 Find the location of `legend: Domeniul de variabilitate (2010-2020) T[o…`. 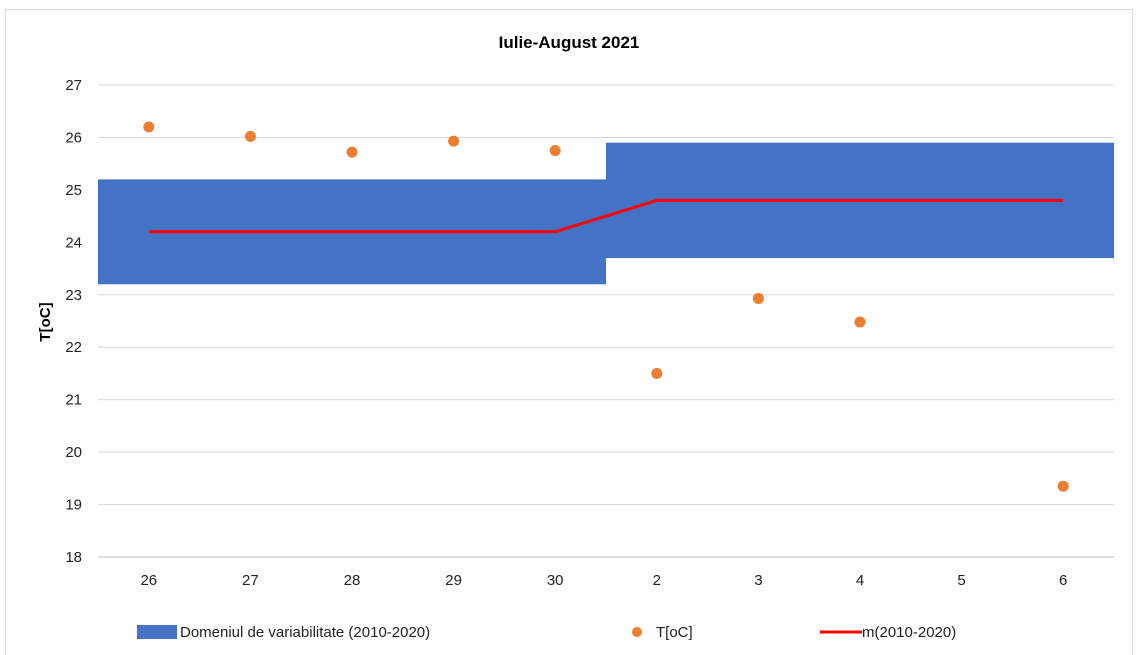

legend: Domeniul de variabilitate (2010-2020) T[o… is located at coordinates (546, 632).